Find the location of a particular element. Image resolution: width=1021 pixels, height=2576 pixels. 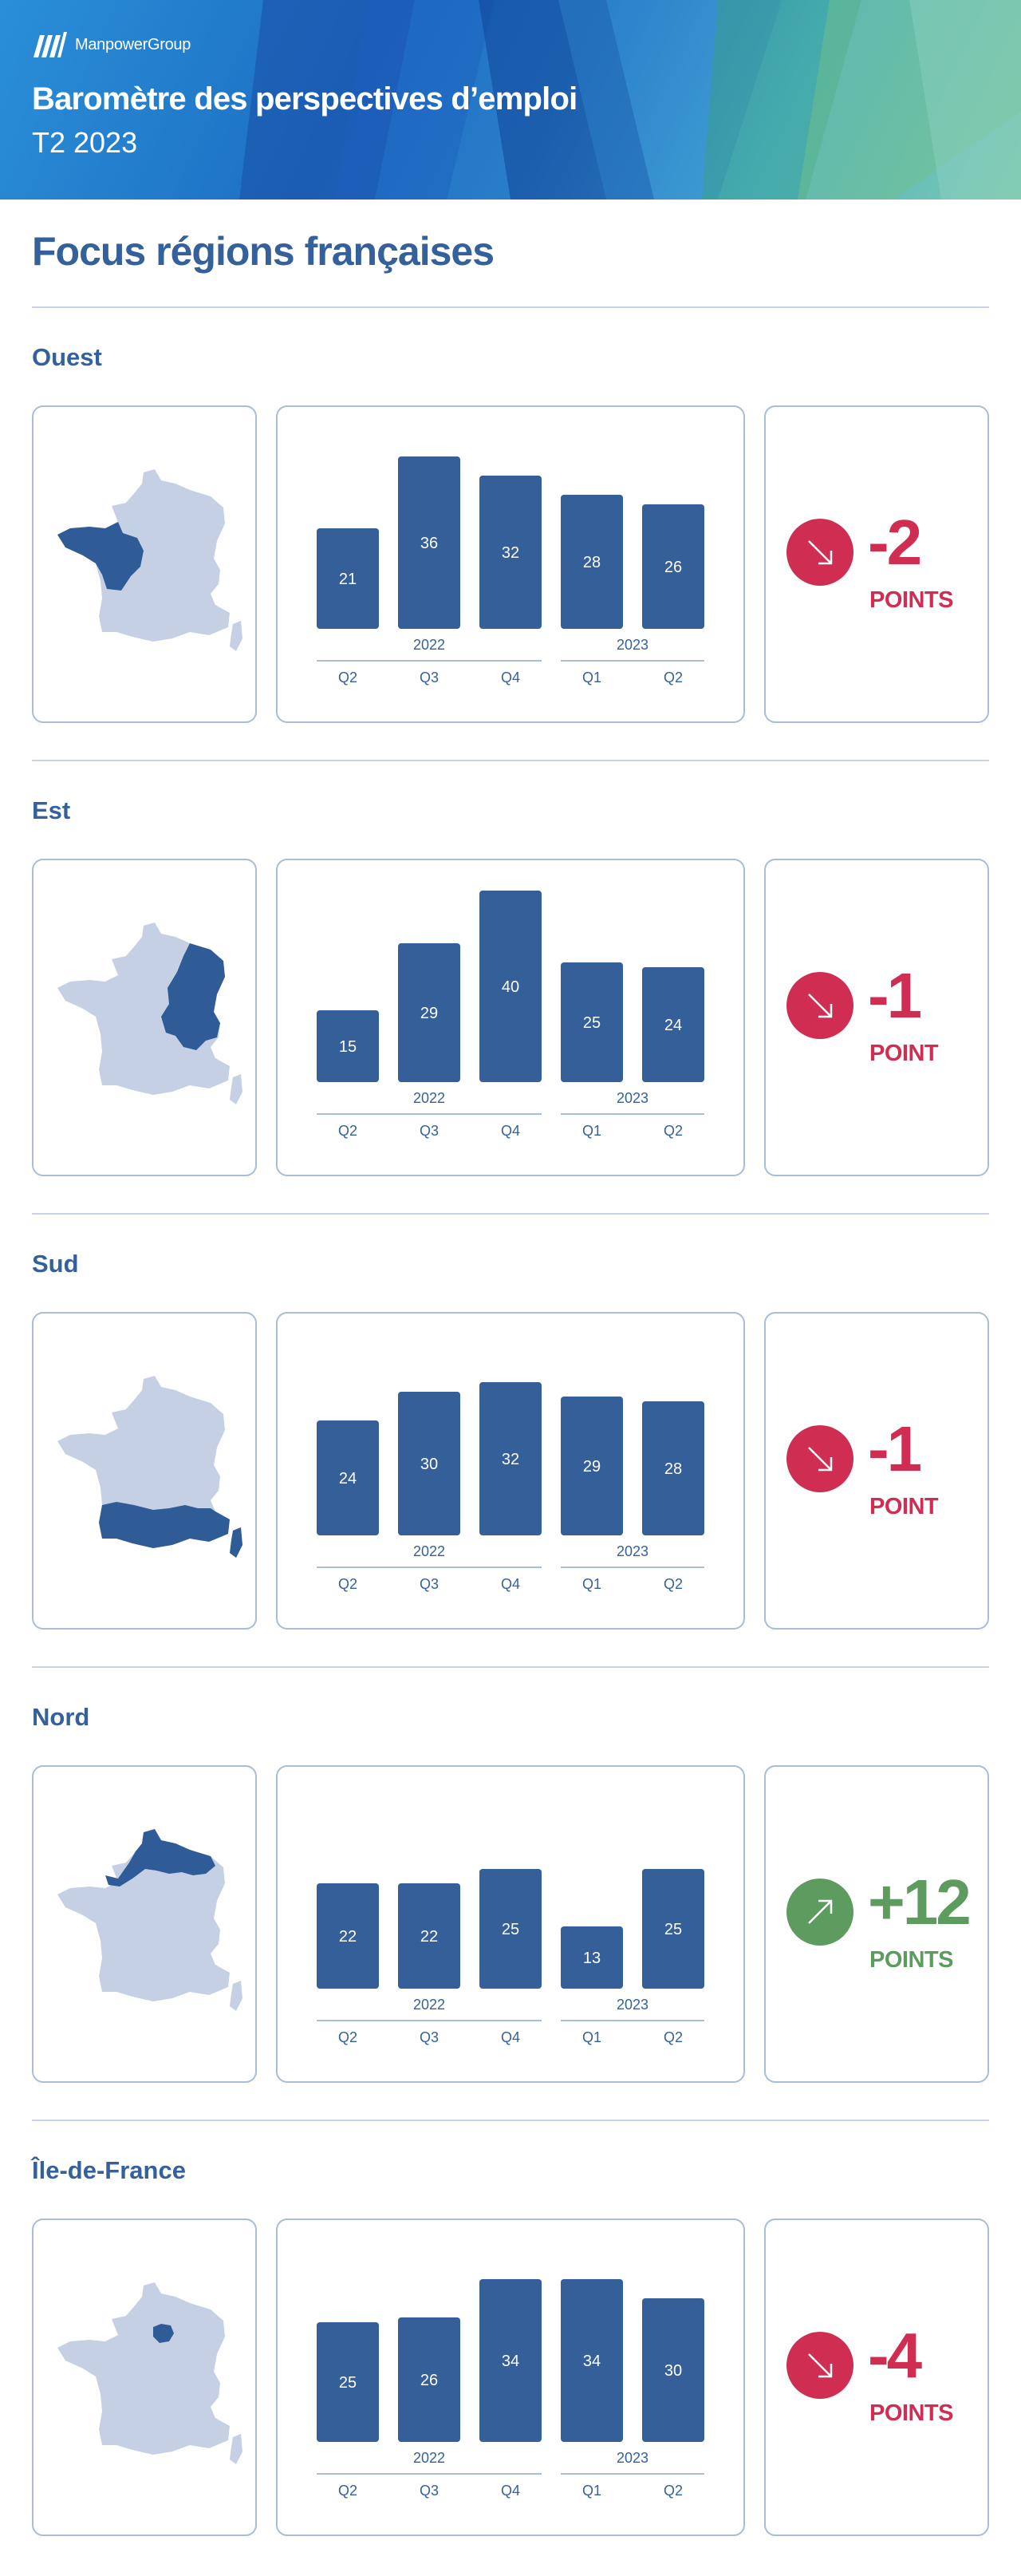

france-map-ouest is located at coordinates (149, 560).